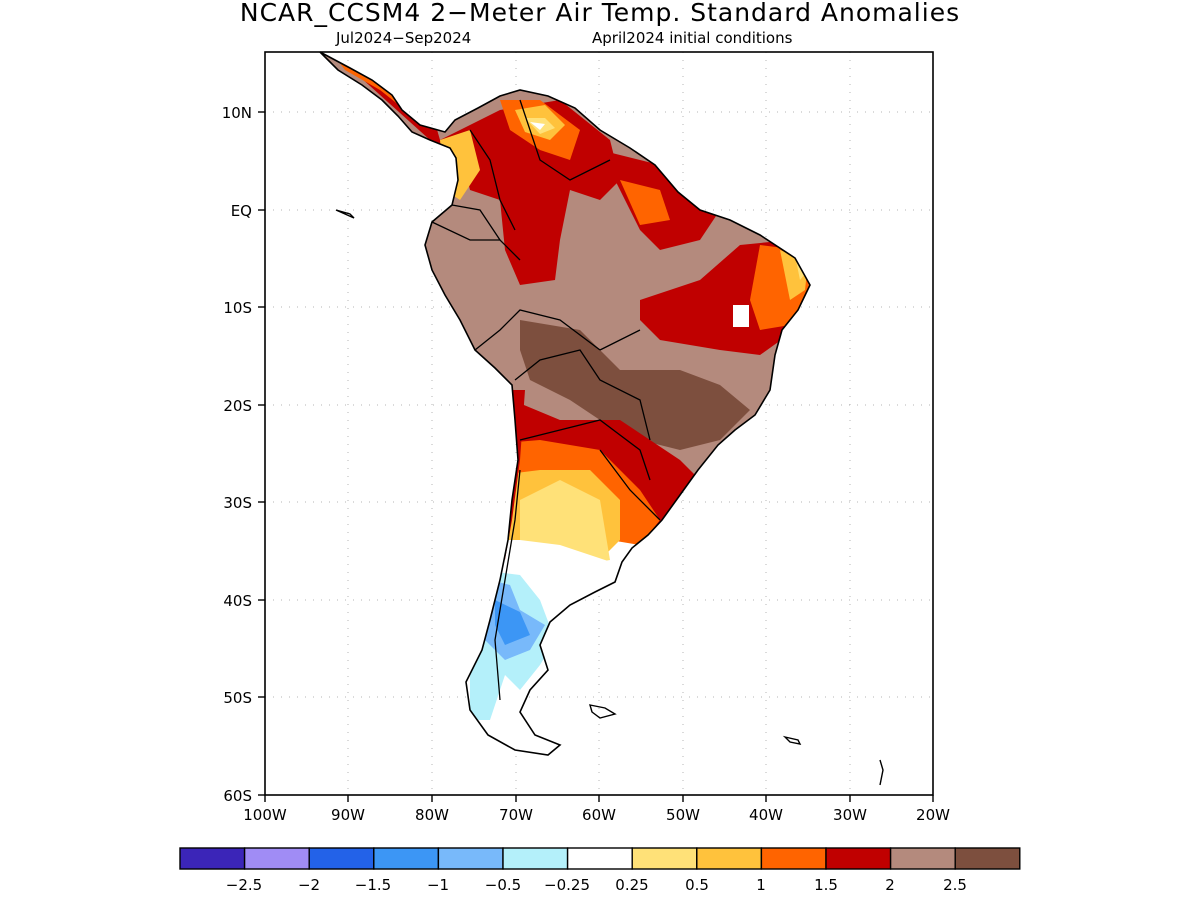  I want to click on lon-label: 30W, so click(850, 815).